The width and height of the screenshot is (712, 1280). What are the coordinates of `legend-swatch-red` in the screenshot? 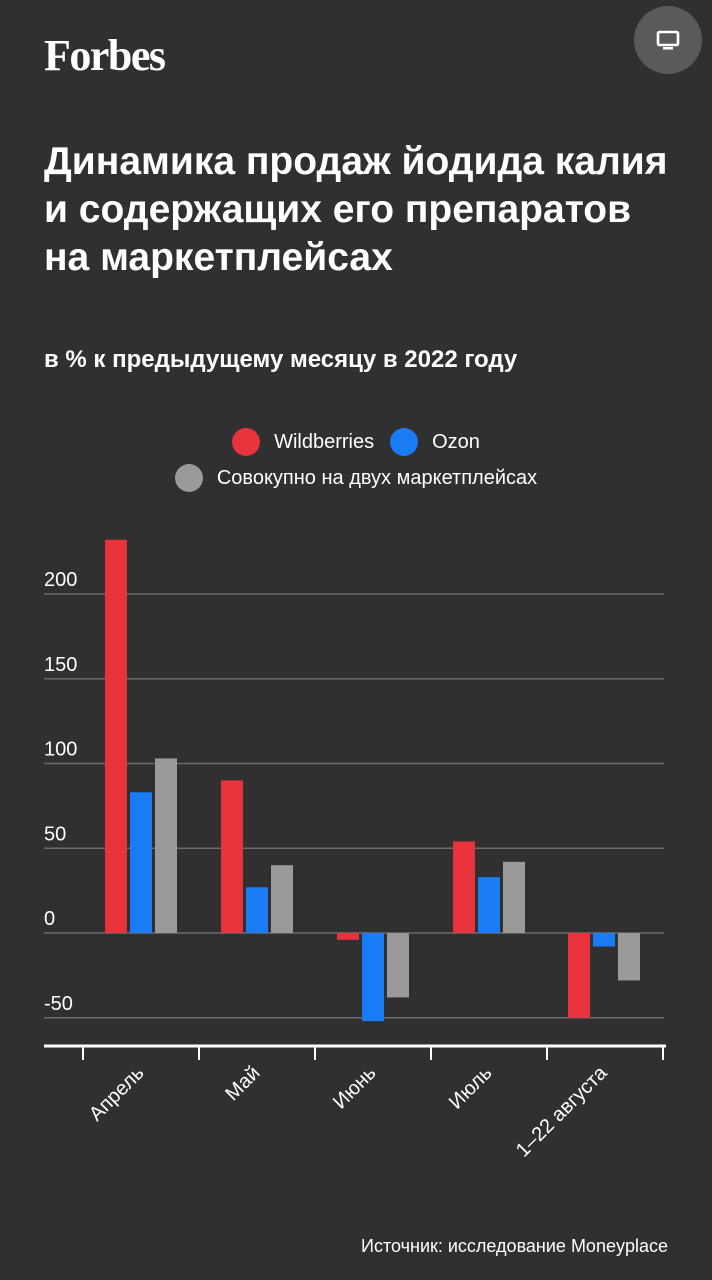 It's located at (246, 442).